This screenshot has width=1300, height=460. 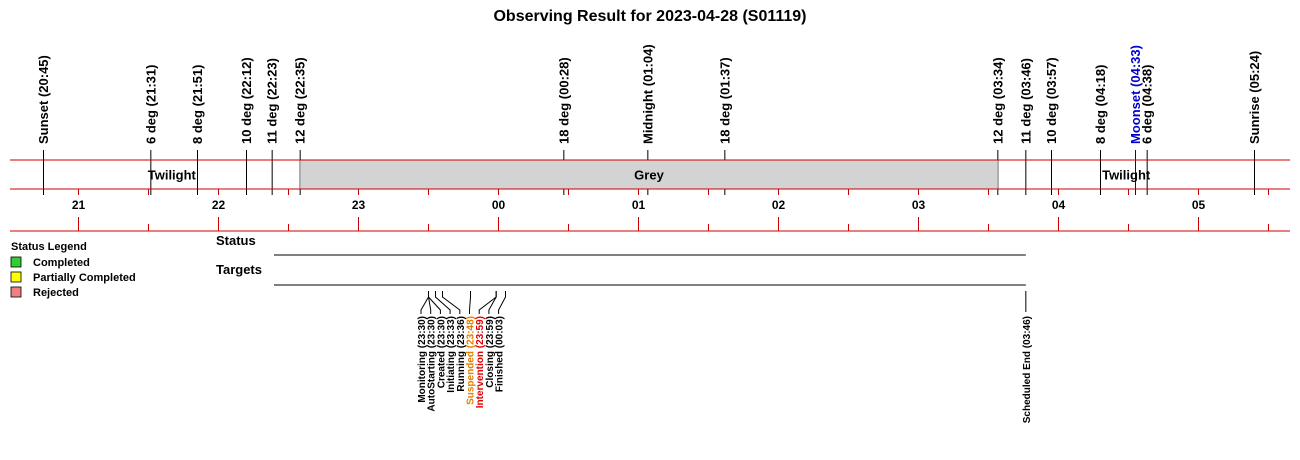 What do you see at coordinates (16, 262) in the screenshot?
I see `legend-swatch-completed` at bounding box center [16, 262].